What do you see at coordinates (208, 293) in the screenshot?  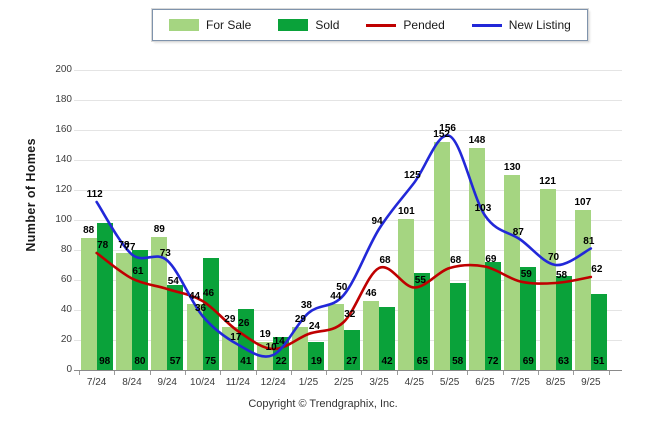 I see `pended-value-label: 46` at bounding box center [208, 293].